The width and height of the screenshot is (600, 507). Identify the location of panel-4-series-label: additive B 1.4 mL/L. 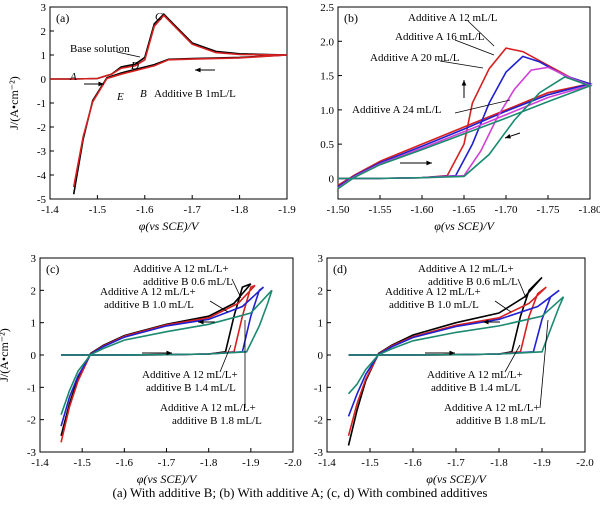
(476, 388).